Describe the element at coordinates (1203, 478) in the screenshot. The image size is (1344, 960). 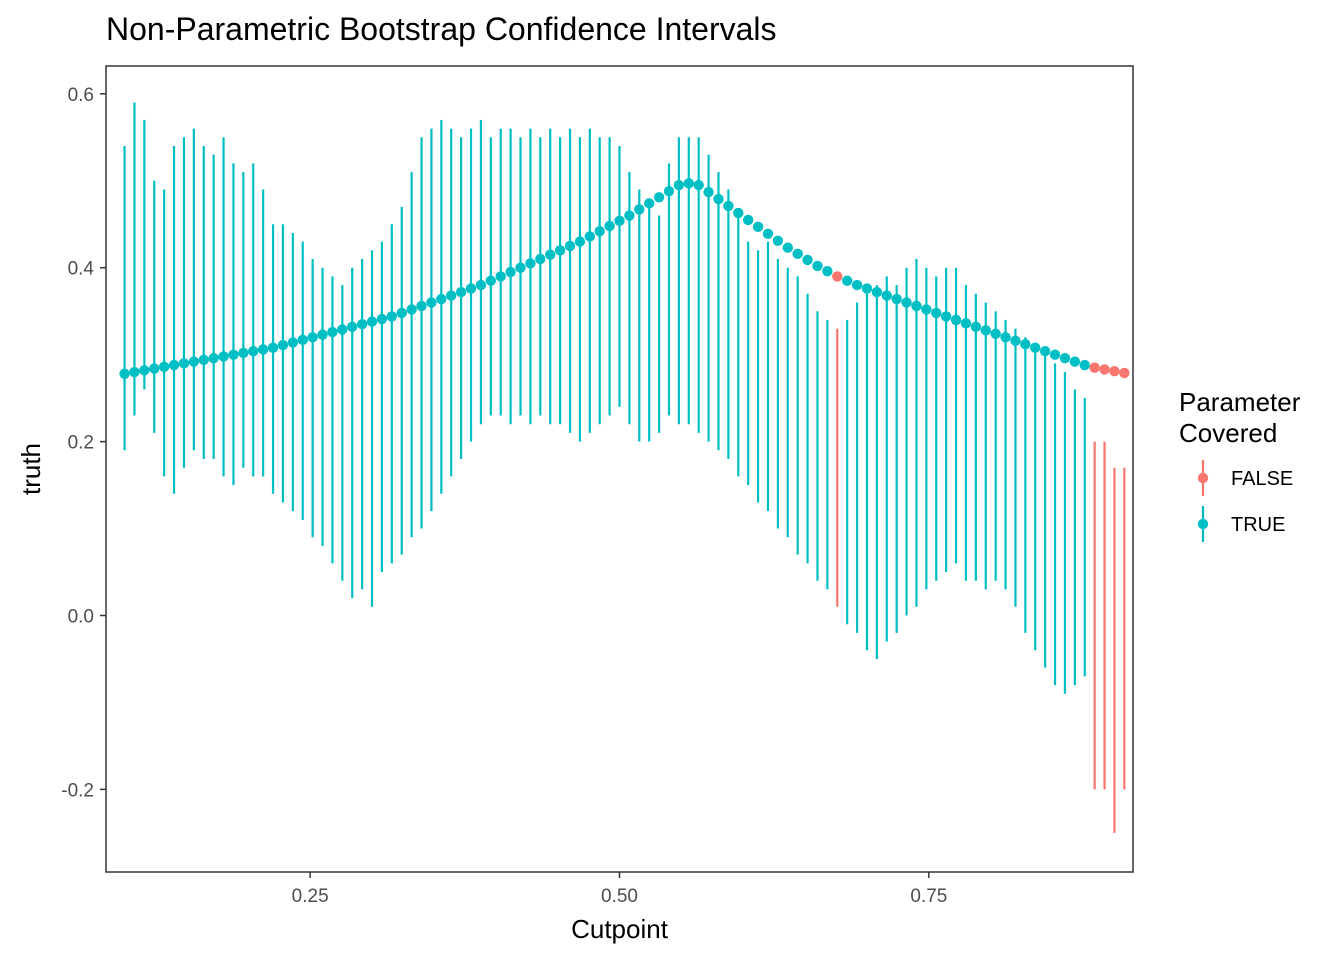
I see `legend-key-point-false` at that location.